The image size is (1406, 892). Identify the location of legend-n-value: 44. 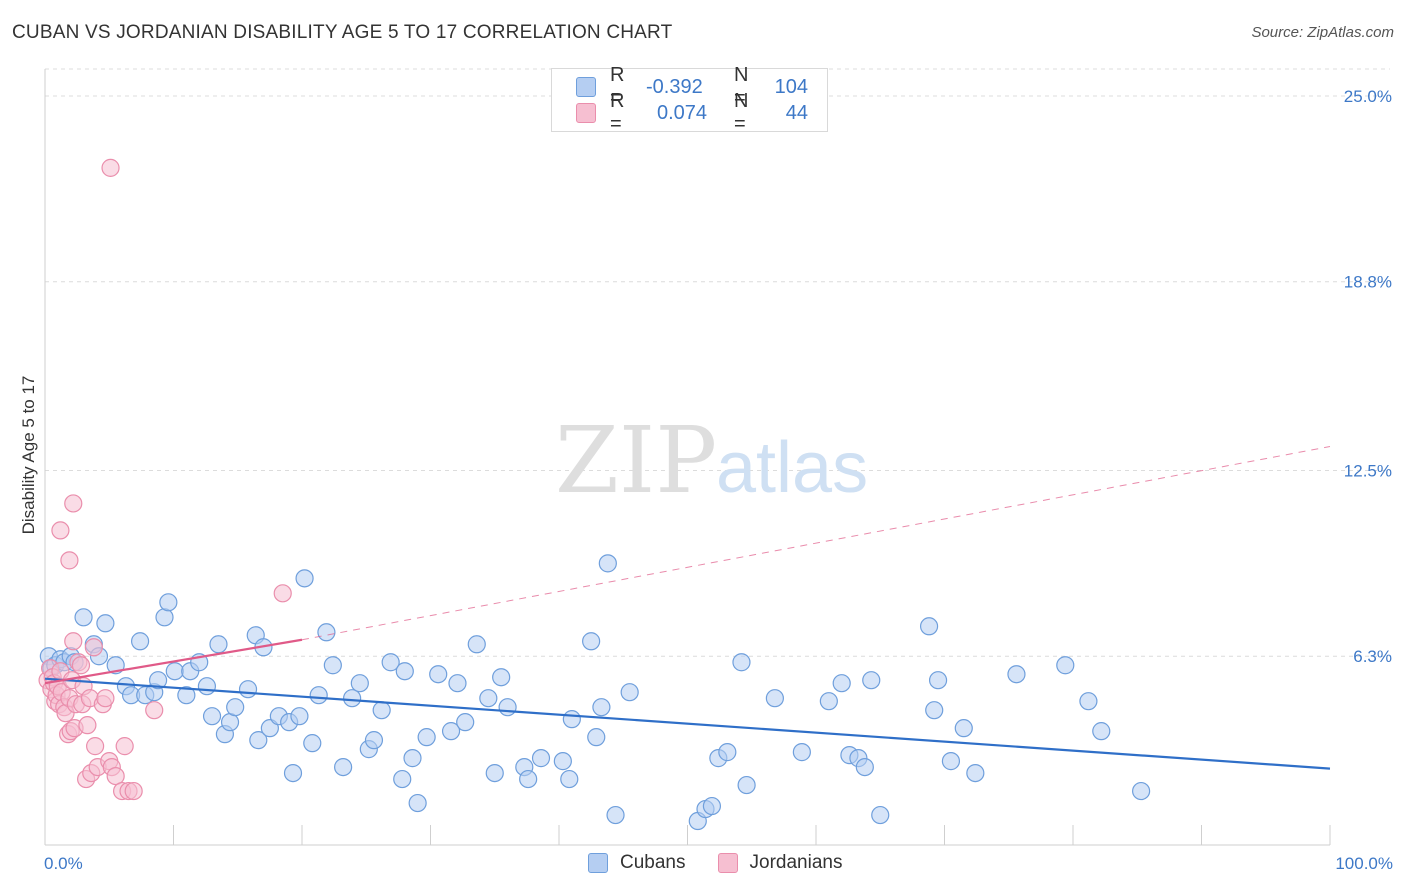
(796, 112).